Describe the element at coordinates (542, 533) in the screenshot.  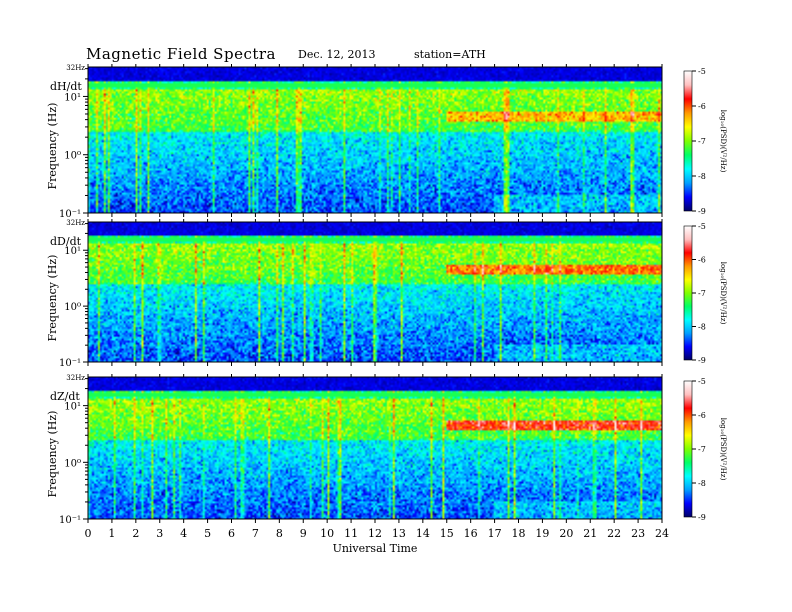
I see `x-tick-label: 19` at that location.